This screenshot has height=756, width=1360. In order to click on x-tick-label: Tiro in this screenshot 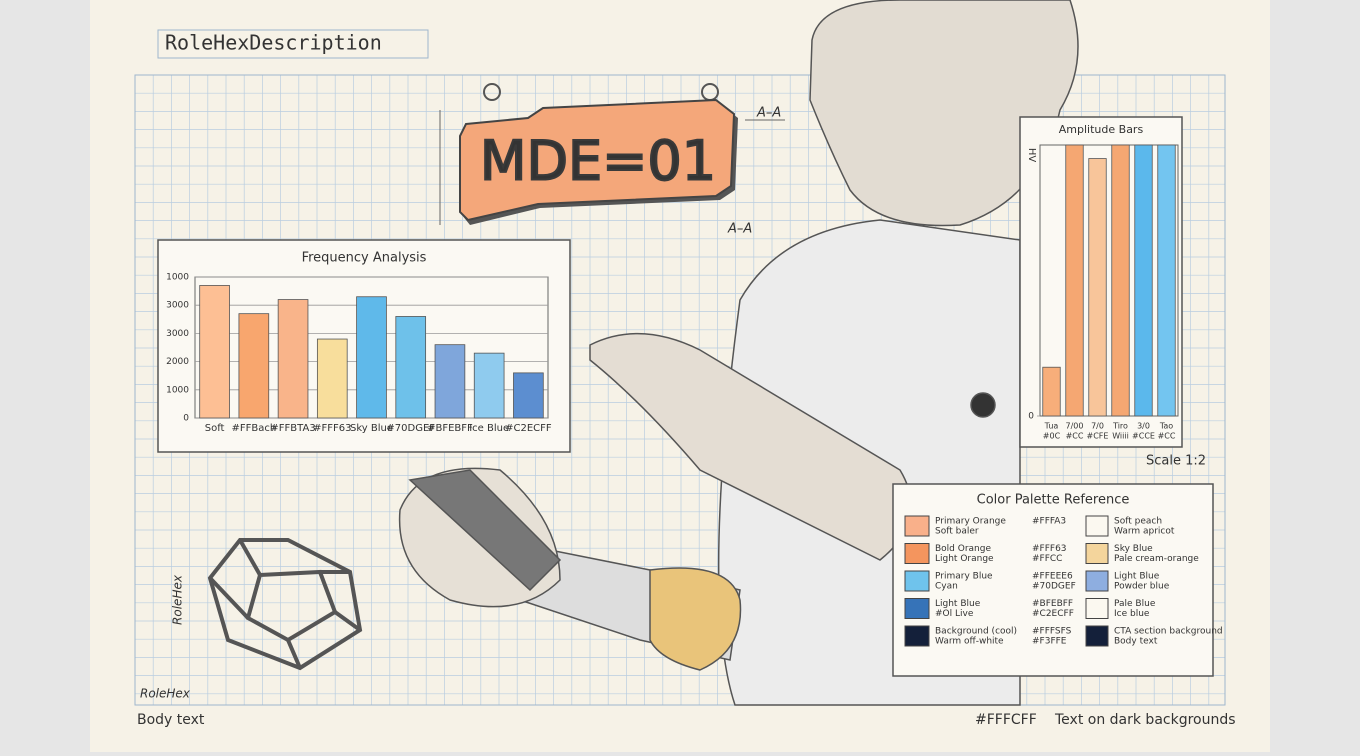, I will do `click(1120, 426)`.